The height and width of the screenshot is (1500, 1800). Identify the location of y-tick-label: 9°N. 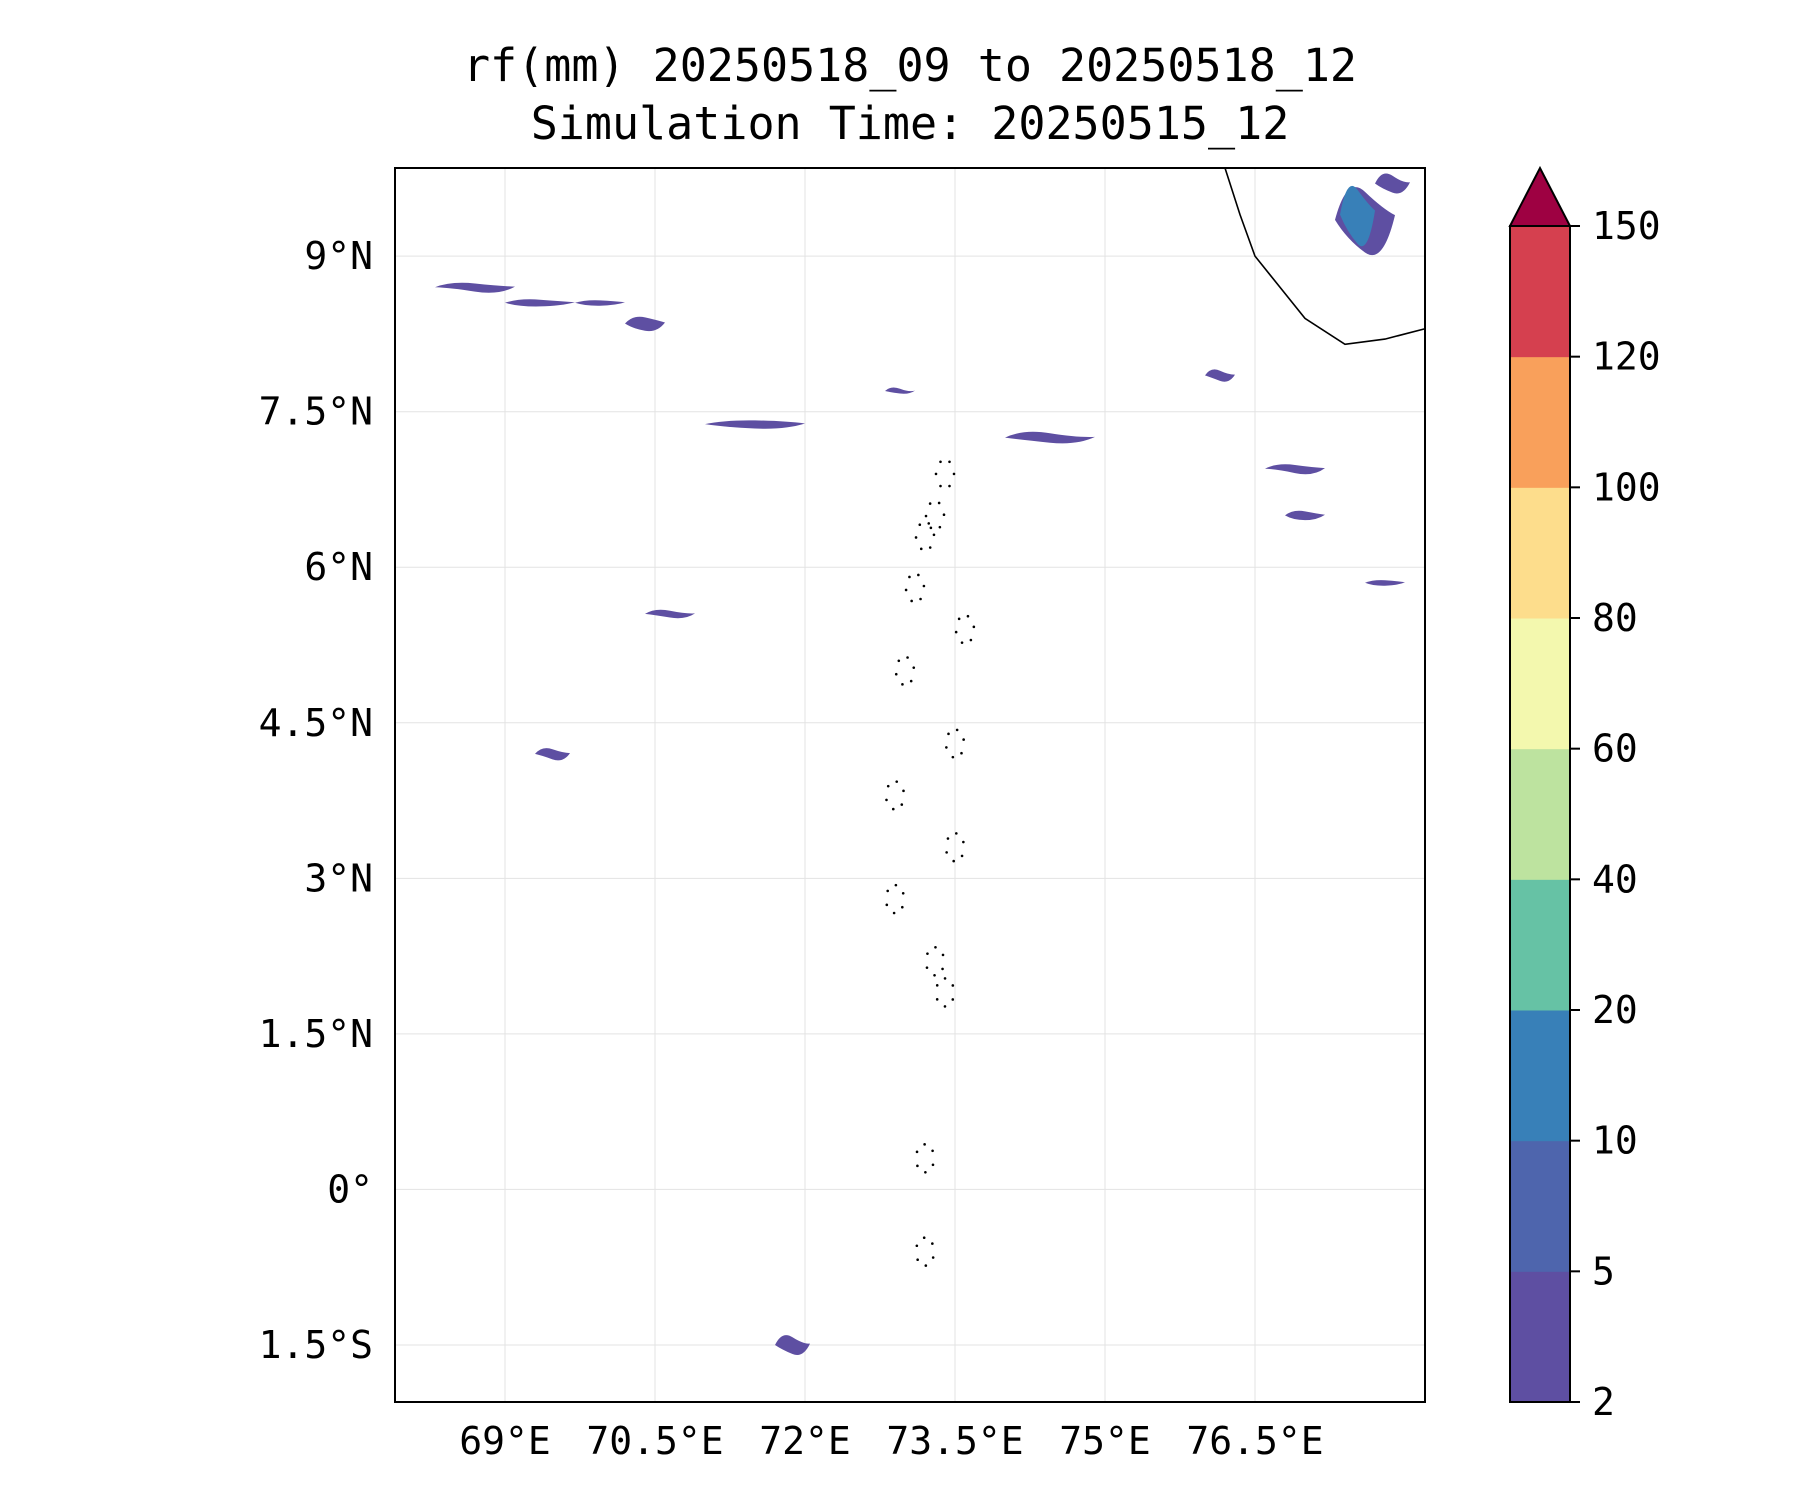
(338, 256).